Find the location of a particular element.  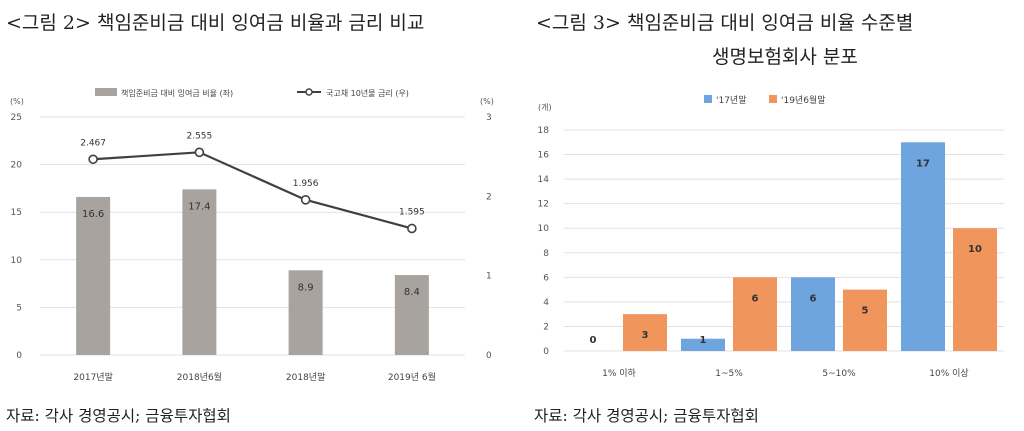

bar-value-label: 5 is located at coordinates (865, 311).